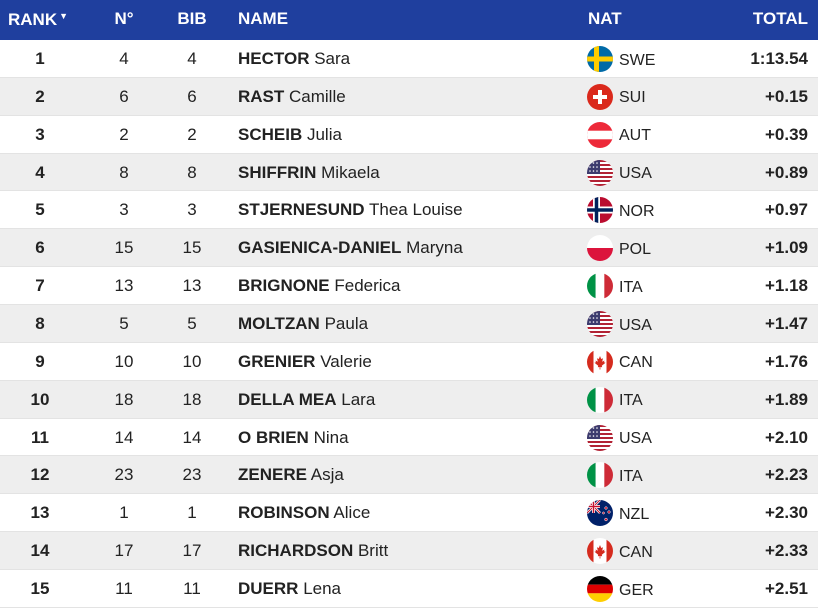 This screenshot has width=818, height=608. I want to click on rank-cell: 1, so click(40, 58).